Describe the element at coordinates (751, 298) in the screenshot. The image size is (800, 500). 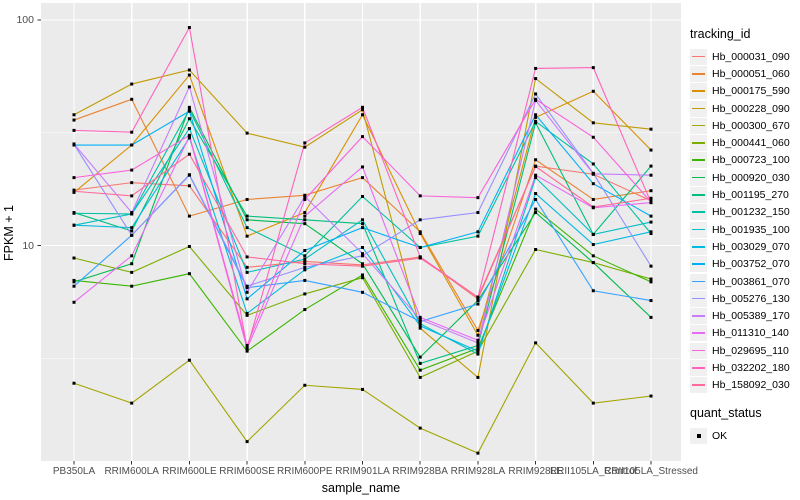
I see `legend-item-label: Hb_005276_130` at that location.